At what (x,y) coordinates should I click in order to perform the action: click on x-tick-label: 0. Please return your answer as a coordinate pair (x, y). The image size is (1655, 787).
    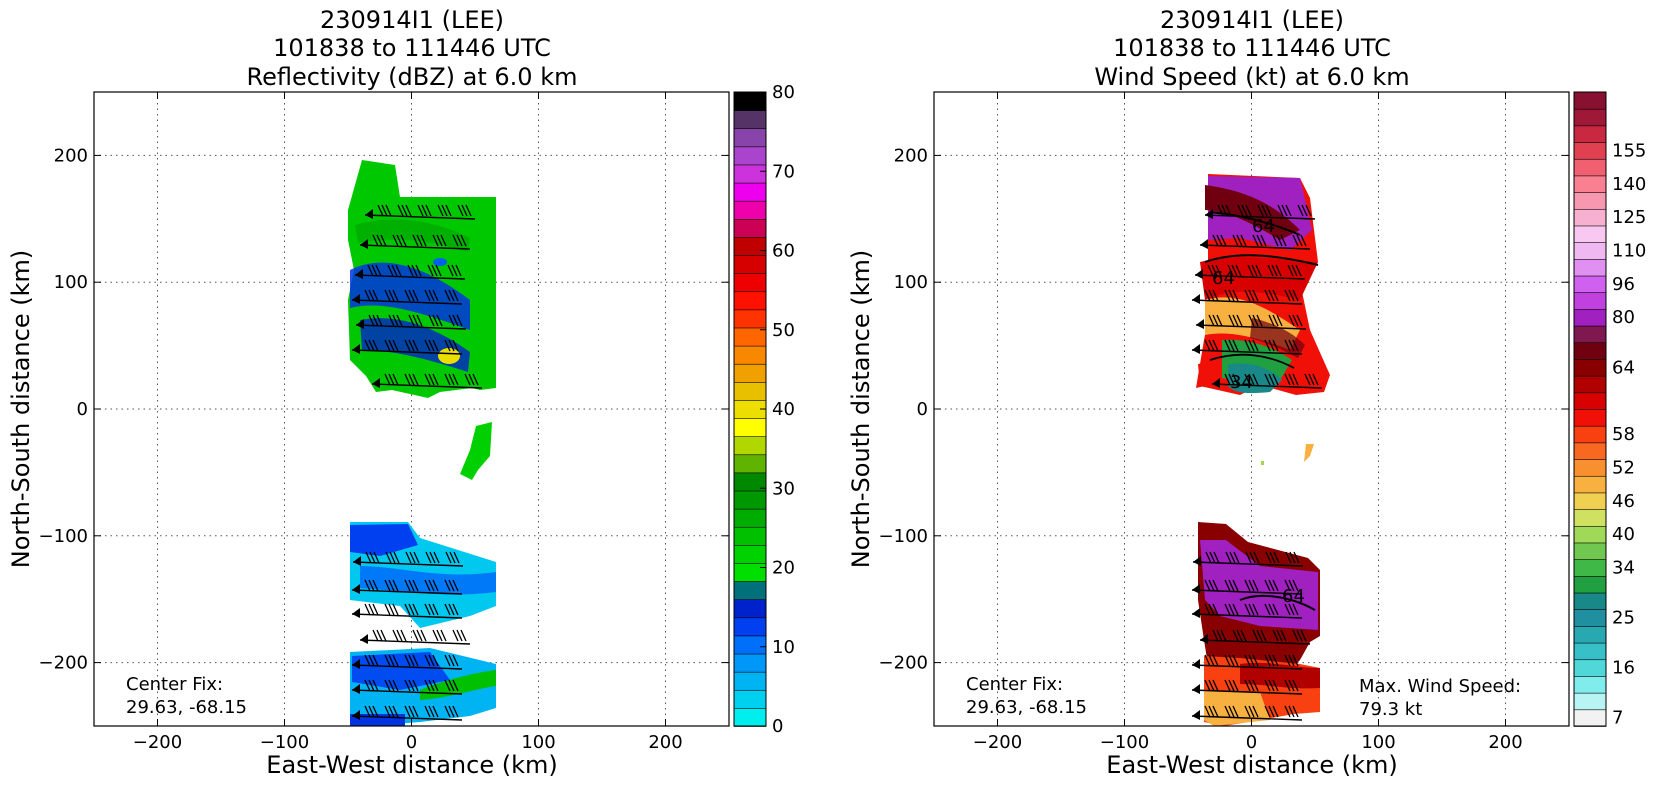
    Looking at the image, I should click on (1251, 742).